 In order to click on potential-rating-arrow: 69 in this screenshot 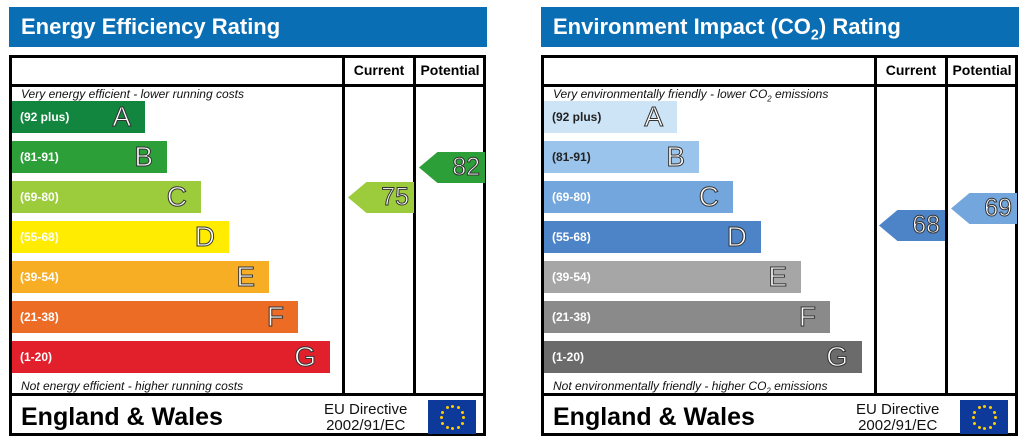, I will do `click(984, 208)`.